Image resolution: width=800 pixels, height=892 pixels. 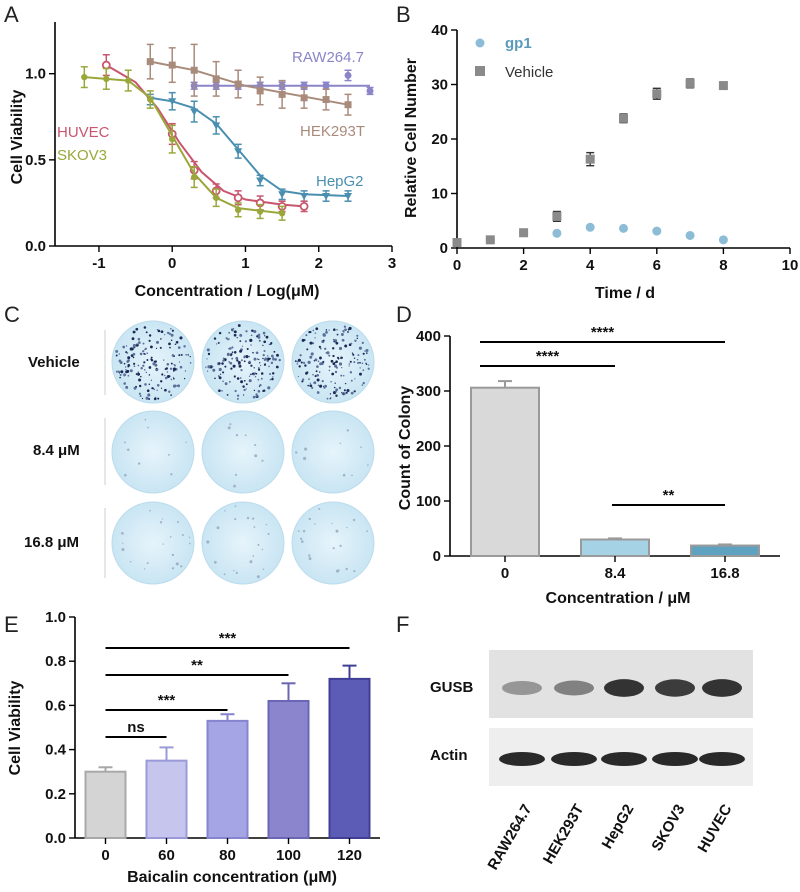 I want to click on panel-a-xlabel: Concentration / Log(μM), so click(x=227, y=291).